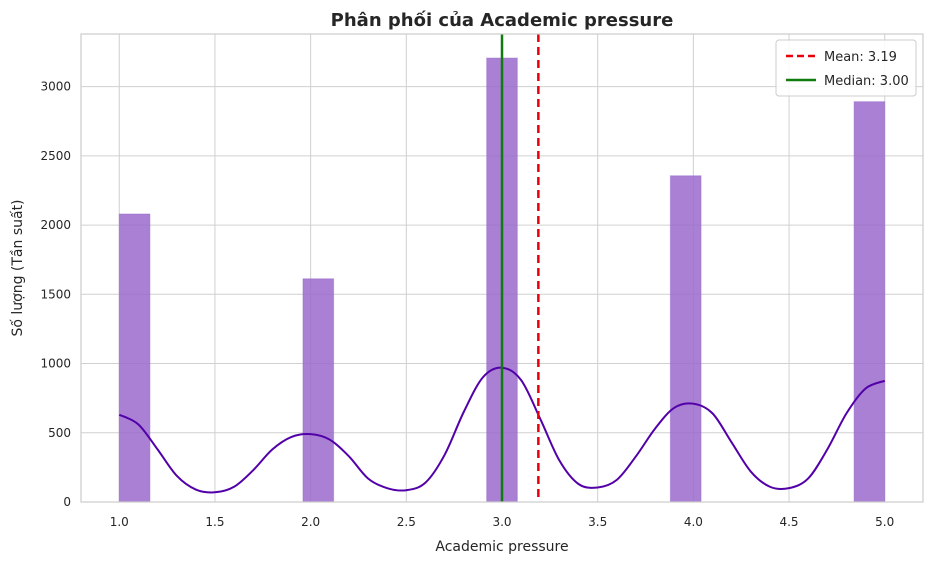 This screenshot has height=568, width=934. I want to click on x-axis-label: Academic pressure, so click(501, 547).